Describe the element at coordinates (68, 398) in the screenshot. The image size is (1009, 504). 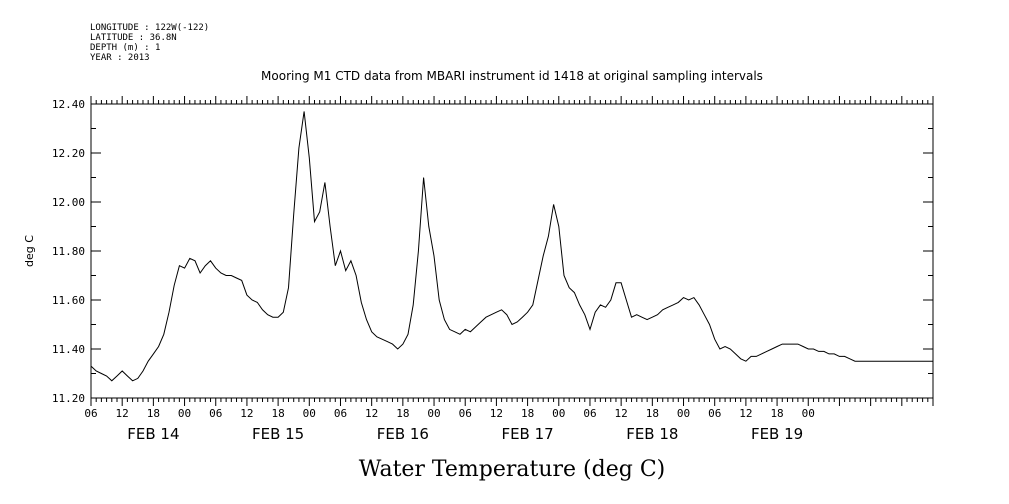
I see `y-tick-label: 11.20` at that location.